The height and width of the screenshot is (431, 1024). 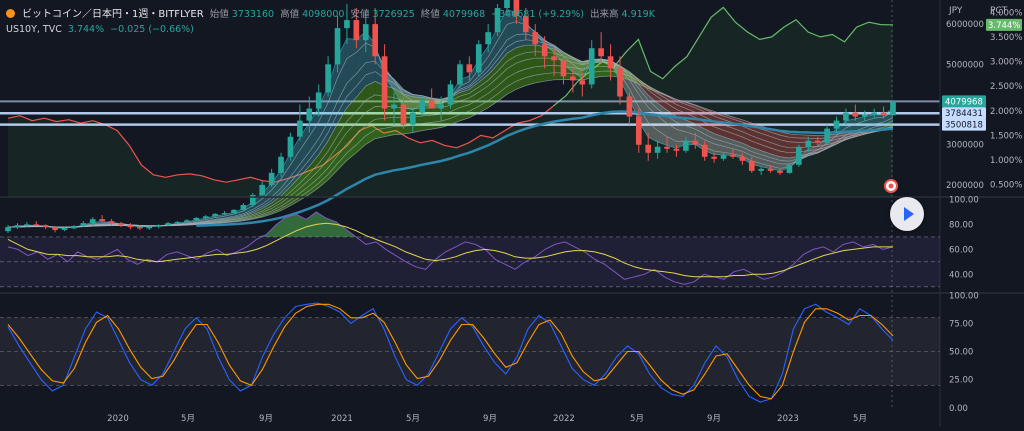 What do you see at coordinates (638, 14) in the screenshot?
I see `volume-value: 4.919K` at bounding box center [638, 14].